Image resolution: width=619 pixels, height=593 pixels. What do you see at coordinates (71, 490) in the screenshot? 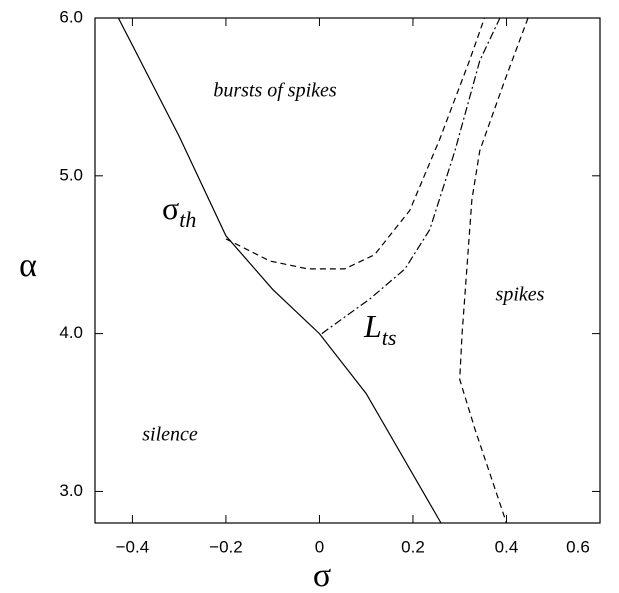
I see `y-tick-label: 3.0` at bounding box center [71, 490].